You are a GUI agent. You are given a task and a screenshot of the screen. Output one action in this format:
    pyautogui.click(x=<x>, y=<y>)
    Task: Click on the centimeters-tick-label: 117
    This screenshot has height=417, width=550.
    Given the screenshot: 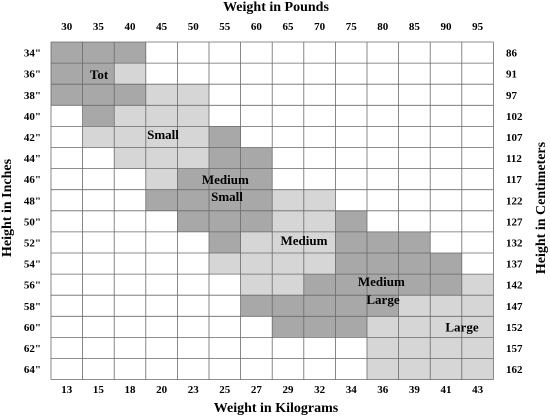 What is the action you would take?
    pyautogui.click(x=514, y=180)
    